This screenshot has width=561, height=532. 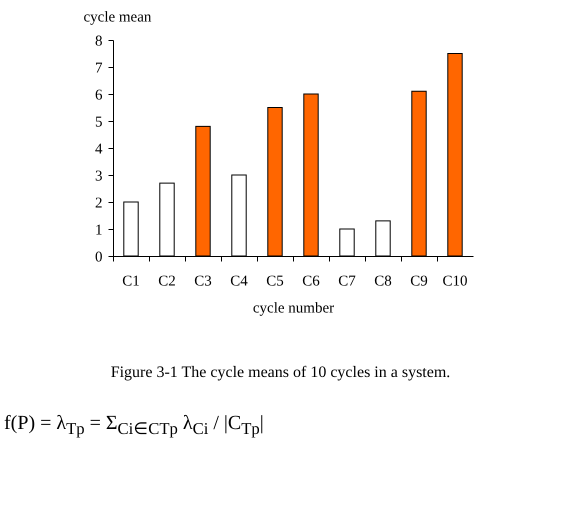 What do you see at coordinates (131, 282) in the screenshot?
I see `x-tick-label: C1` at bounding box center [131, 282].